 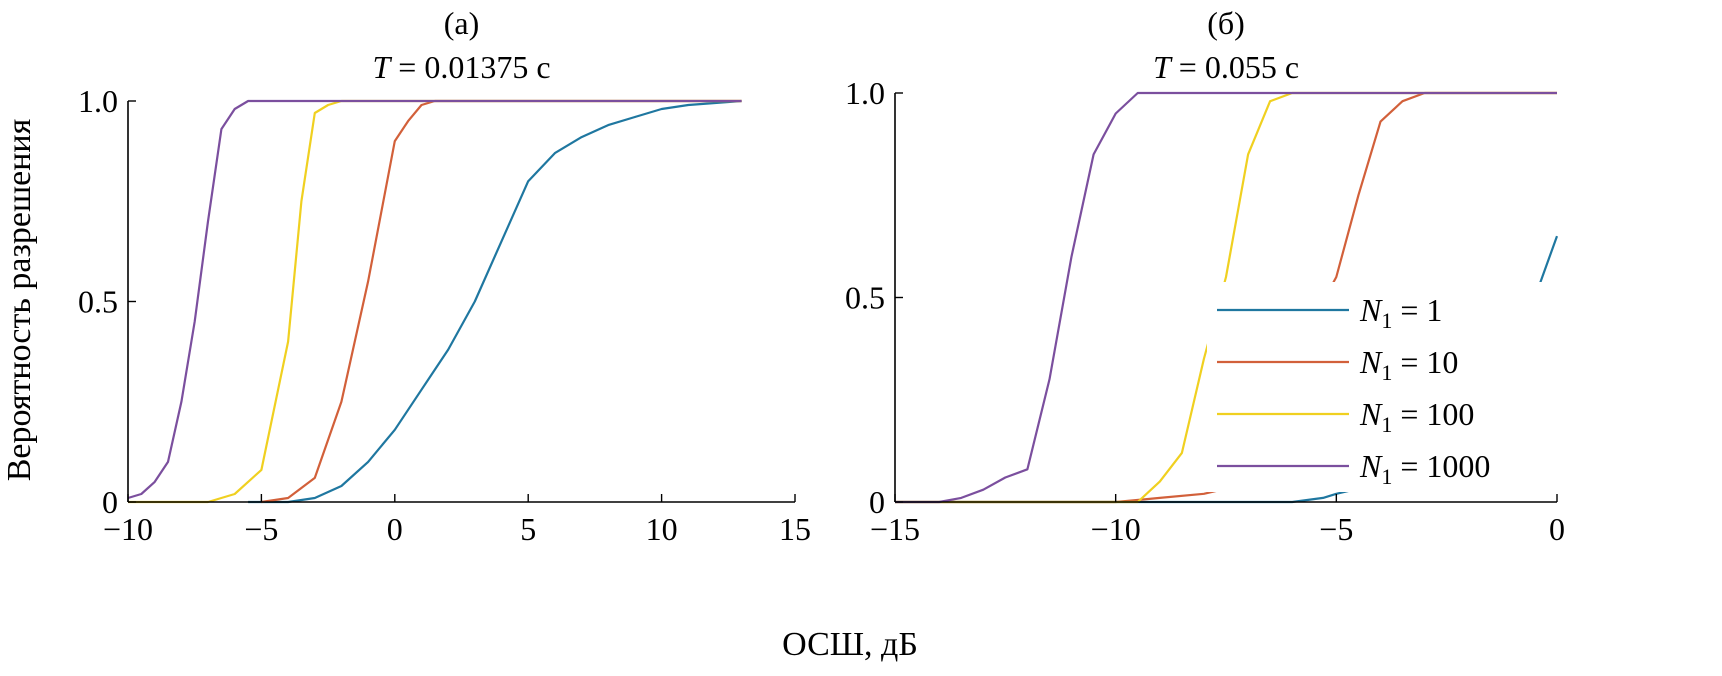 I want to click on legend-label-0: N1 = 1, so click(x=1400, y=312).